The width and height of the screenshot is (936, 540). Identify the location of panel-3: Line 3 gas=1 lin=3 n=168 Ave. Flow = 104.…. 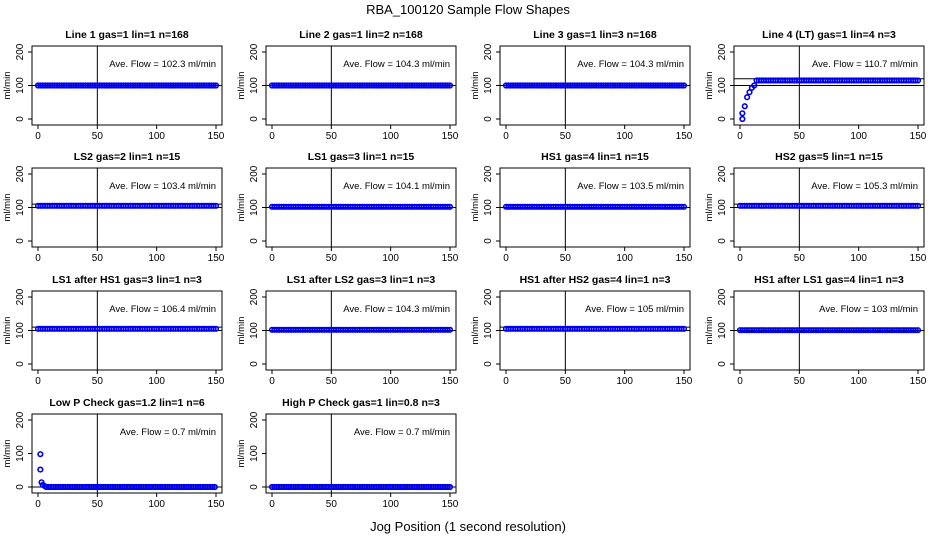
(581, 85).